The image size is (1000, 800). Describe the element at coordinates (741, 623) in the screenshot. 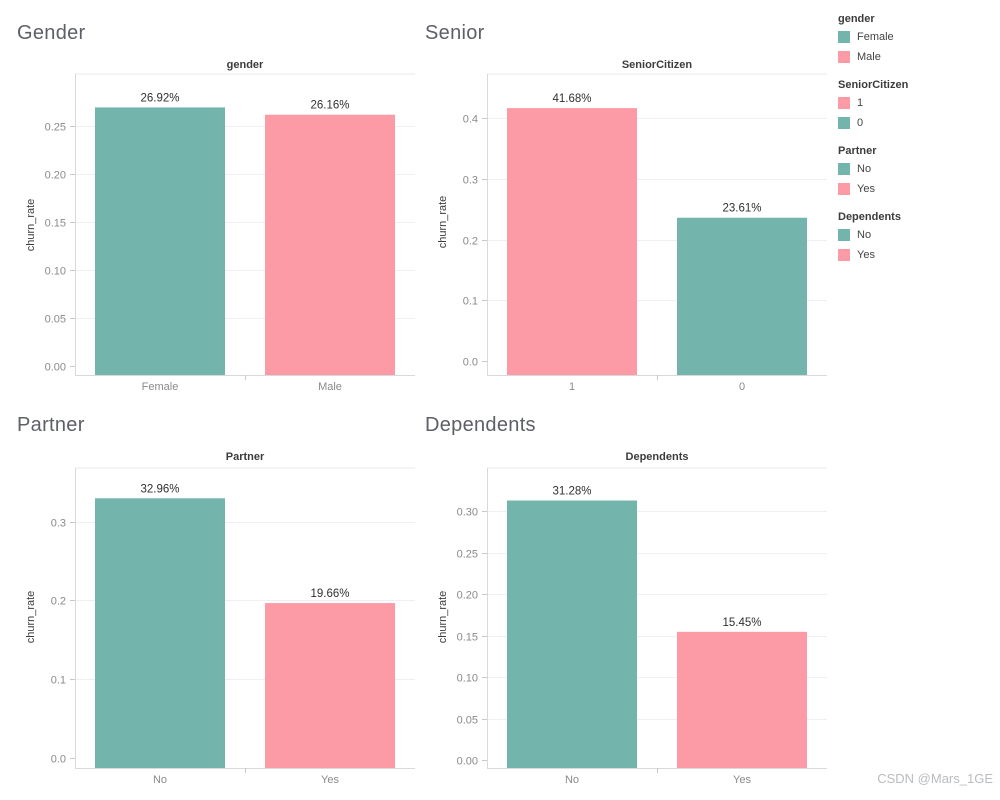

I see `bar-value-label-dependents: 15.45%` at that location.